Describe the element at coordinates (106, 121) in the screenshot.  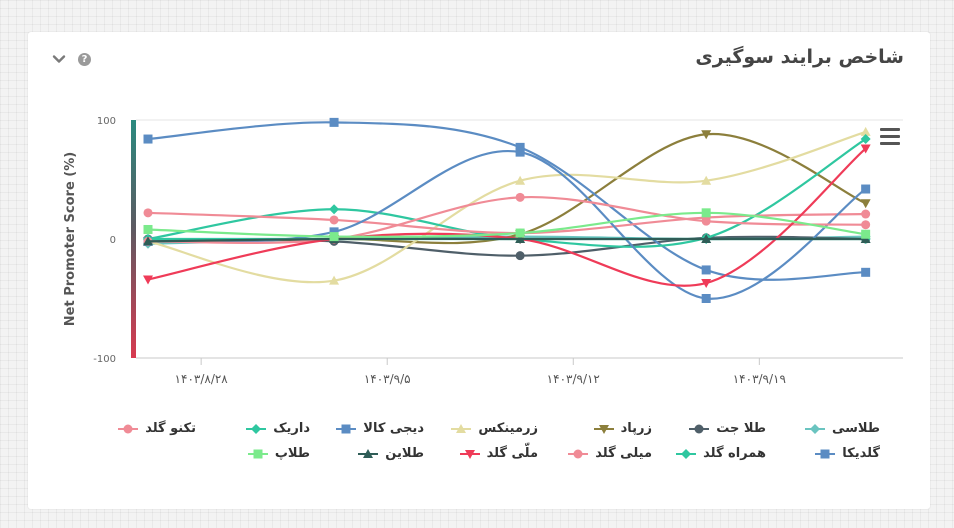
I see `y-tick-label: 100` at that location.